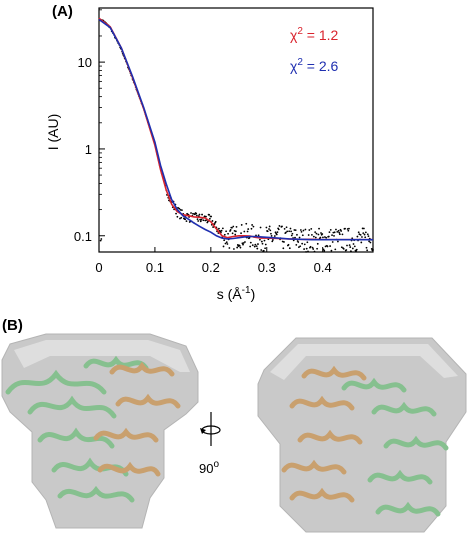 This screenshot has width=474, height=543. I want to click on rotation-arrowhead-icon, so click(203, 431).